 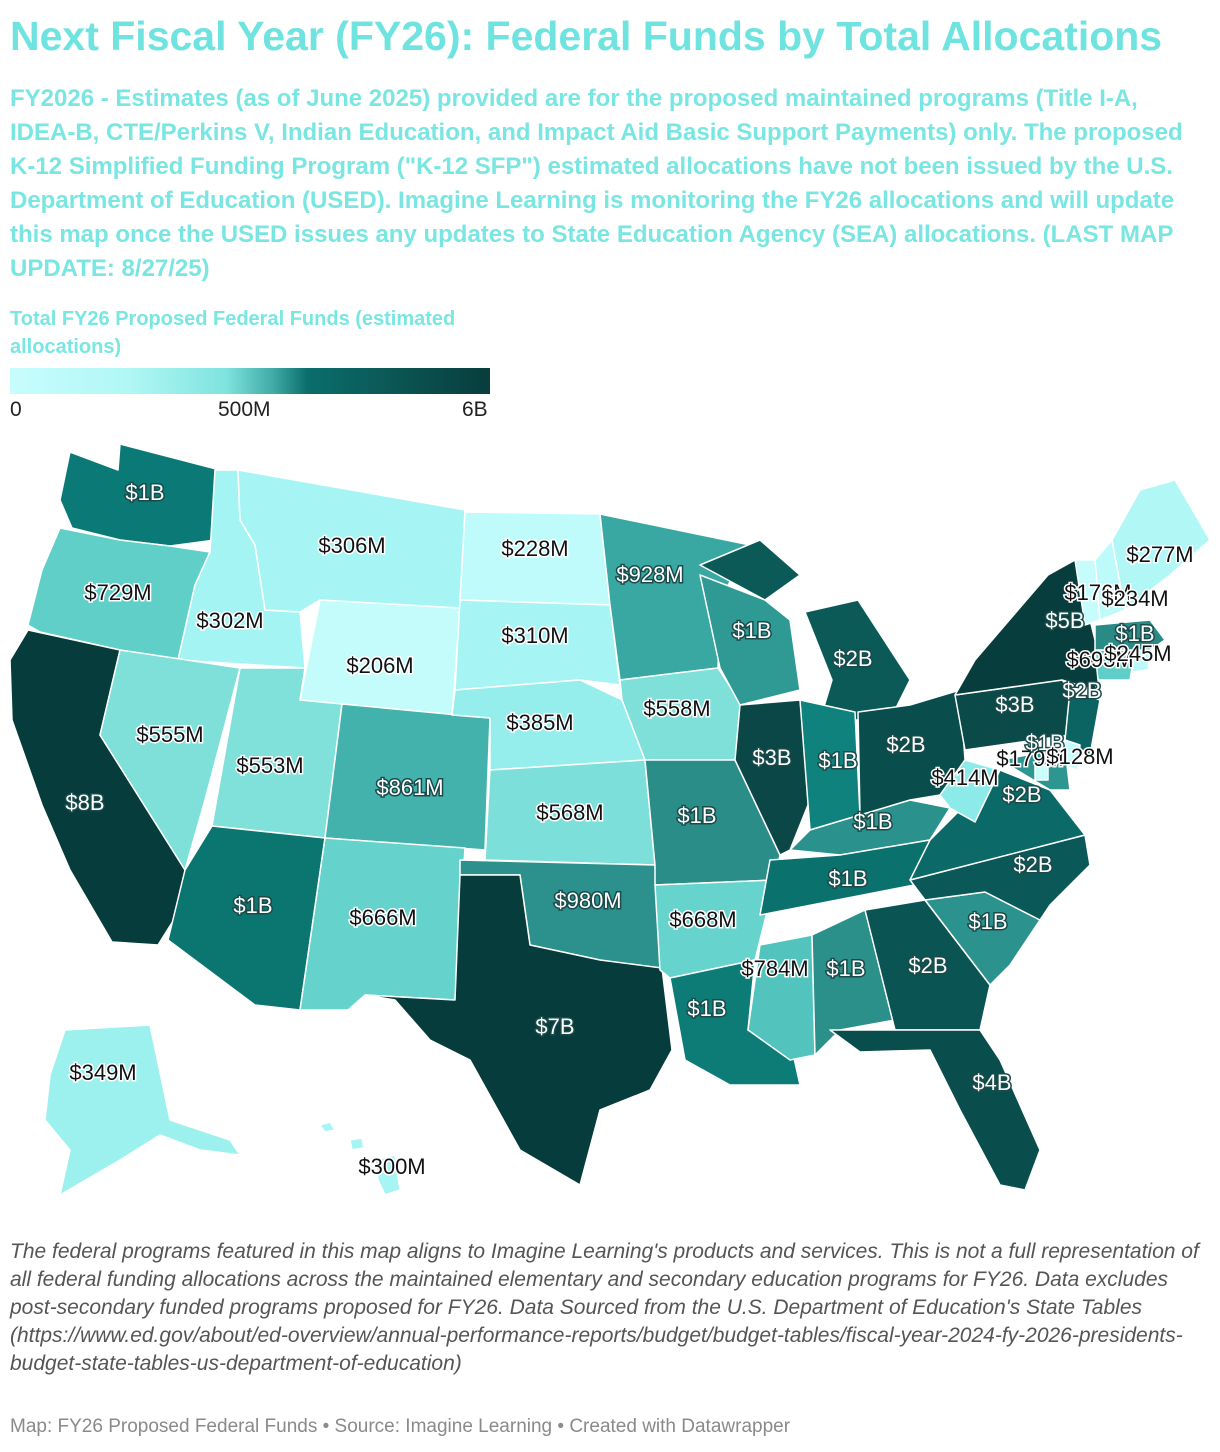 I want to click on state-label-ut: $553M, so click(x=269, y=765).